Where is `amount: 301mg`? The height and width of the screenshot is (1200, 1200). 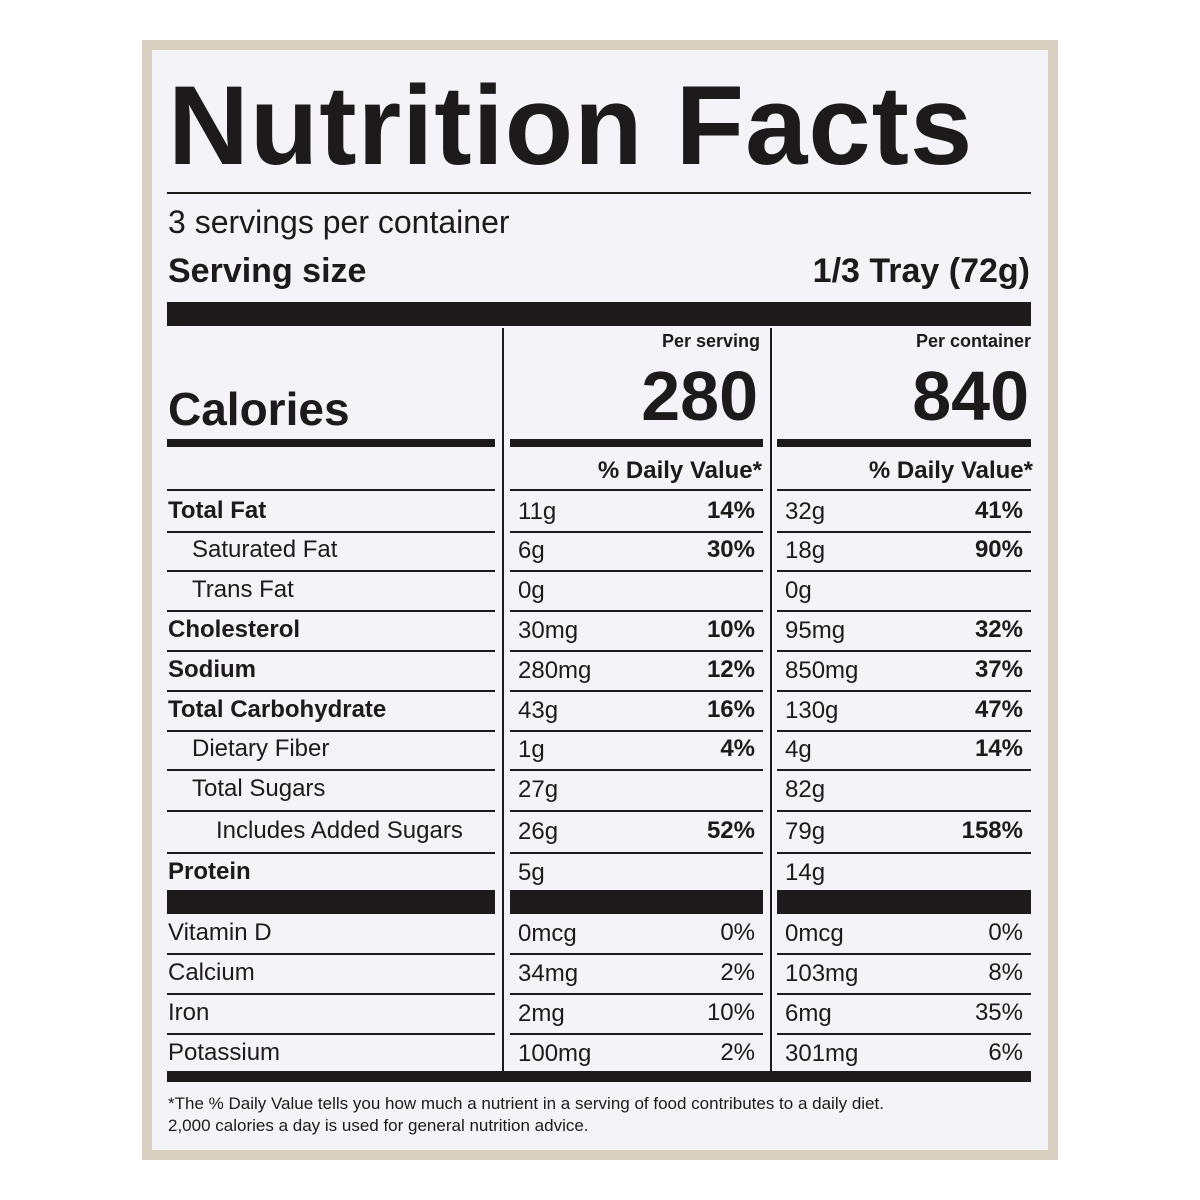
amount: 301mg is located at coordinates (822, 1053).